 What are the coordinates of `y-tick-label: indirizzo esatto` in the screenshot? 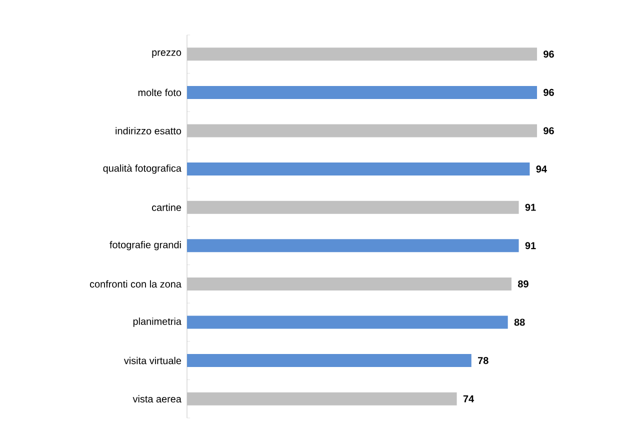 It's located at (149, 130).